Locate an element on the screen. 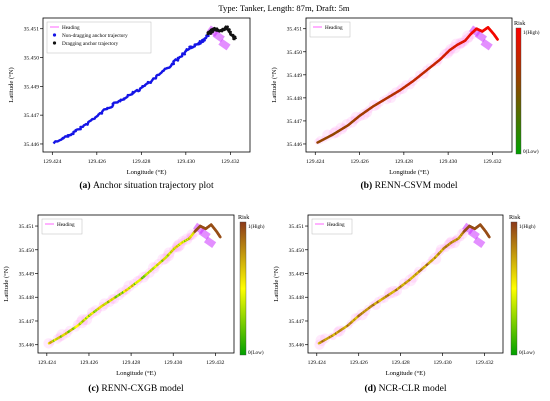 This screenshot has height=401, width=550. caption: (c) RENN-CXGB model is located at coordinates (136, 388).